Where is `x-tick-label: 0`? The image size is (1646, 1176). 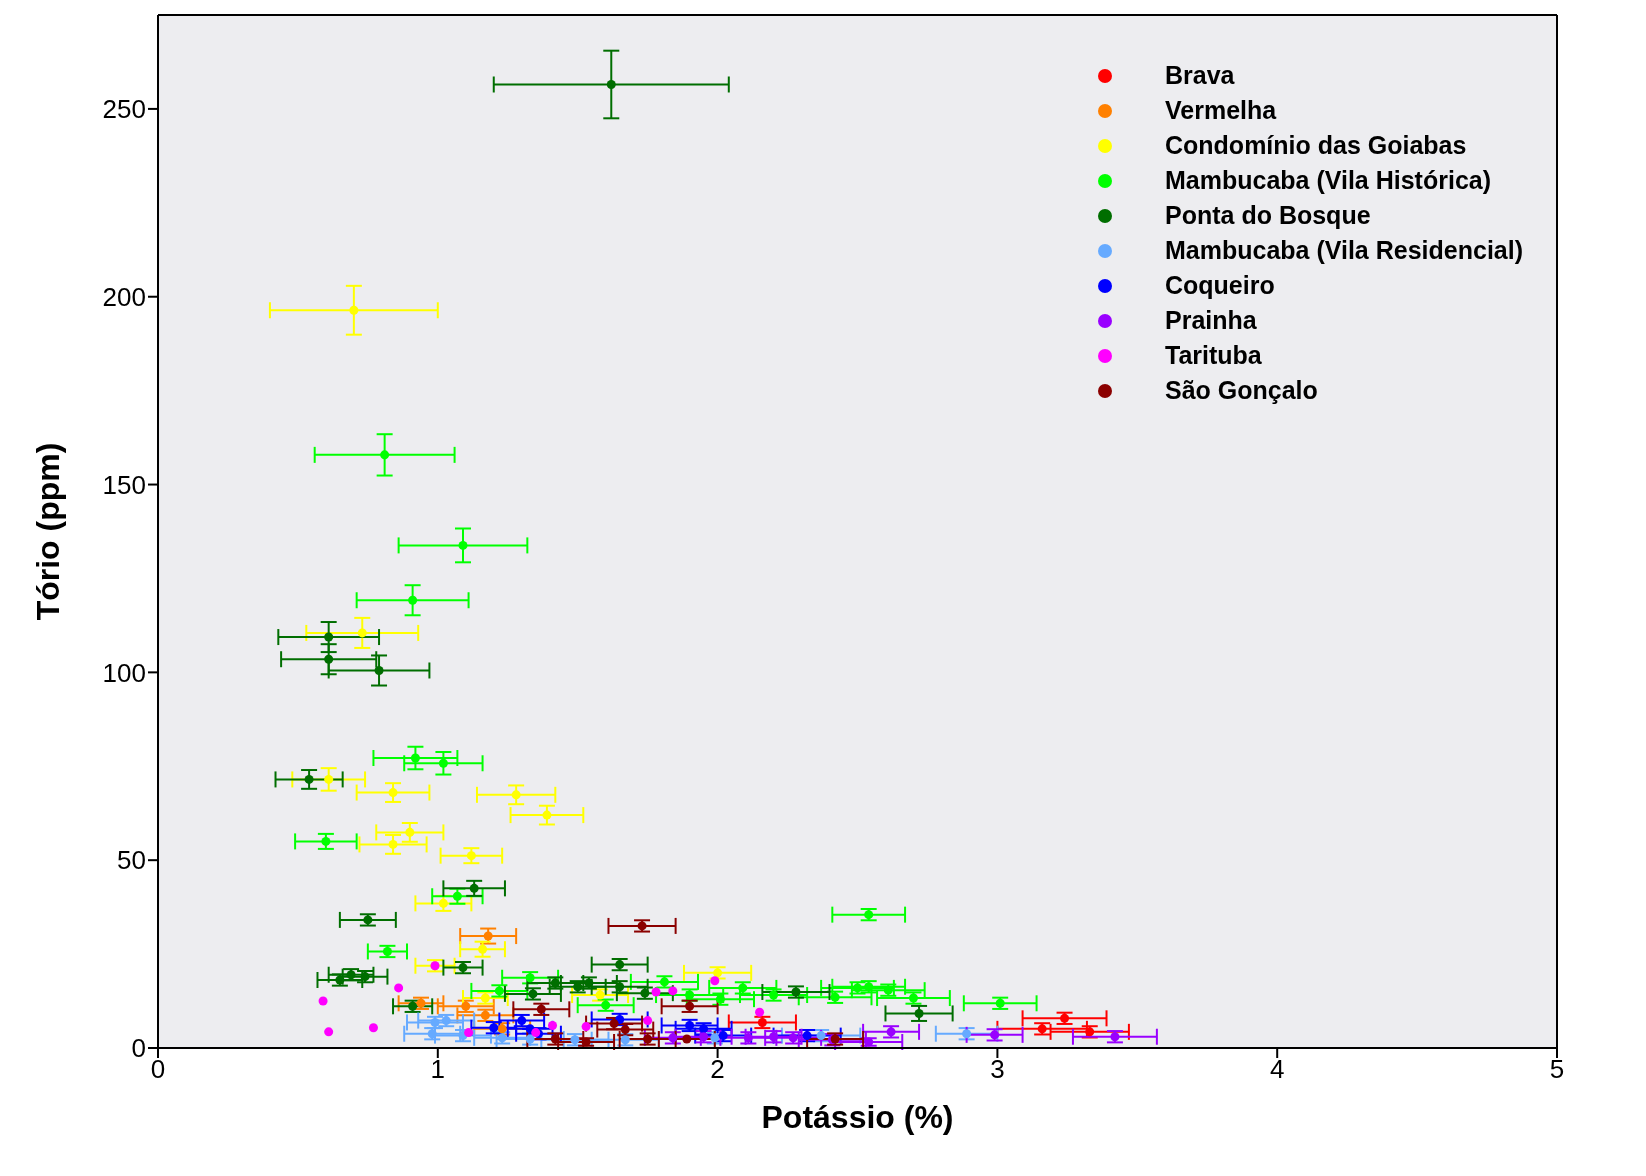
x-tick-label: 0 is located at coordinates (158, 1069).